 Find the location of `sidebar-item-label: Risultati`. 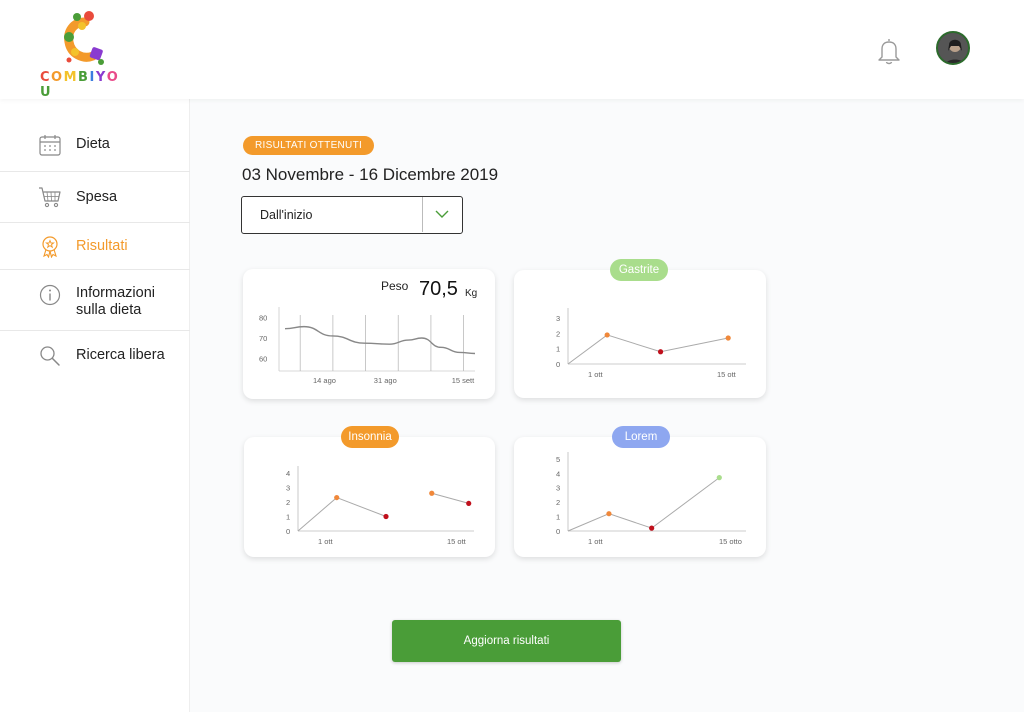

sidebar-item-label: Risultati is located at coordinates (102, 246).